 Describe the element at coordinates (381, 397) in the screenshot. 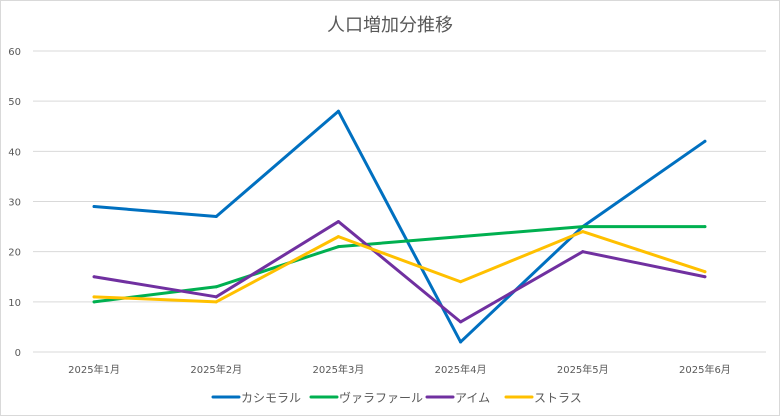

I see `legend-label: ヴァラファール` at that location.